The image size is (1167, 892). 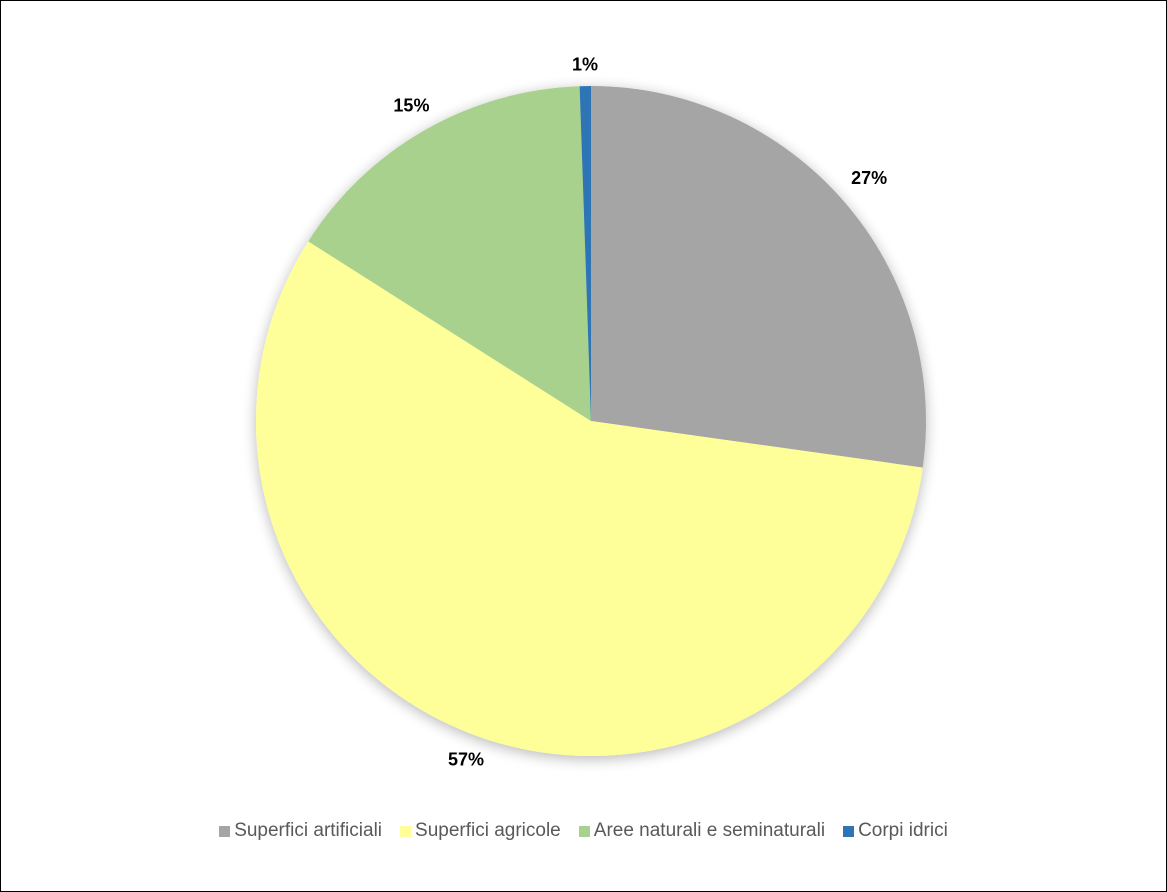 I want to click on pie-slice-superfici-artificiali, so click(x=758, y=277).